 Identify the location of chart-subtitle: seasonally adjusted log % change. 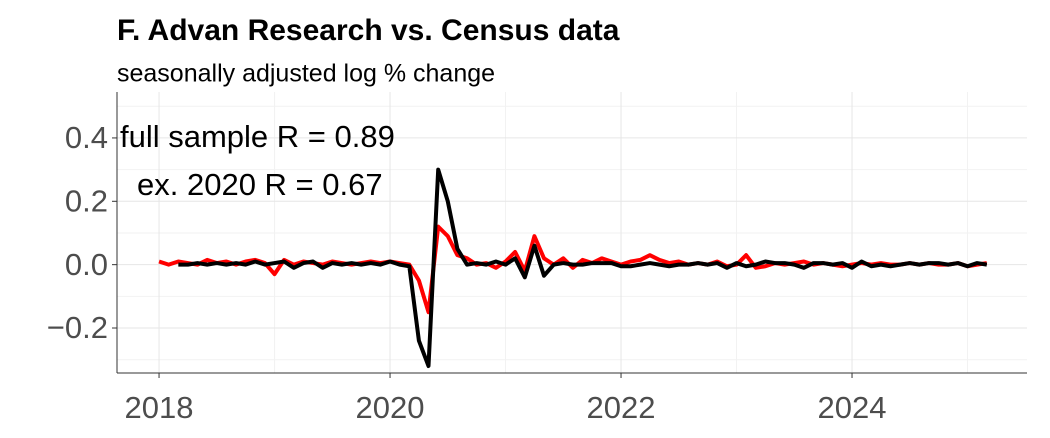
(306, 74).